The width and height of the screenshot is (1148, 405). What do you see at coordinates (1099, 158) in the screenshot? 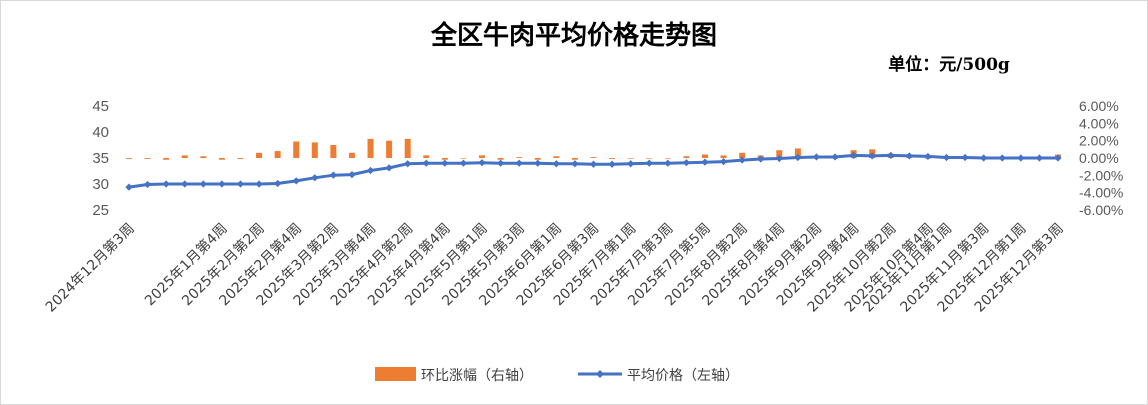
I see `y-right-tick-label: 0.00%` at bounding box center [1099, 158].